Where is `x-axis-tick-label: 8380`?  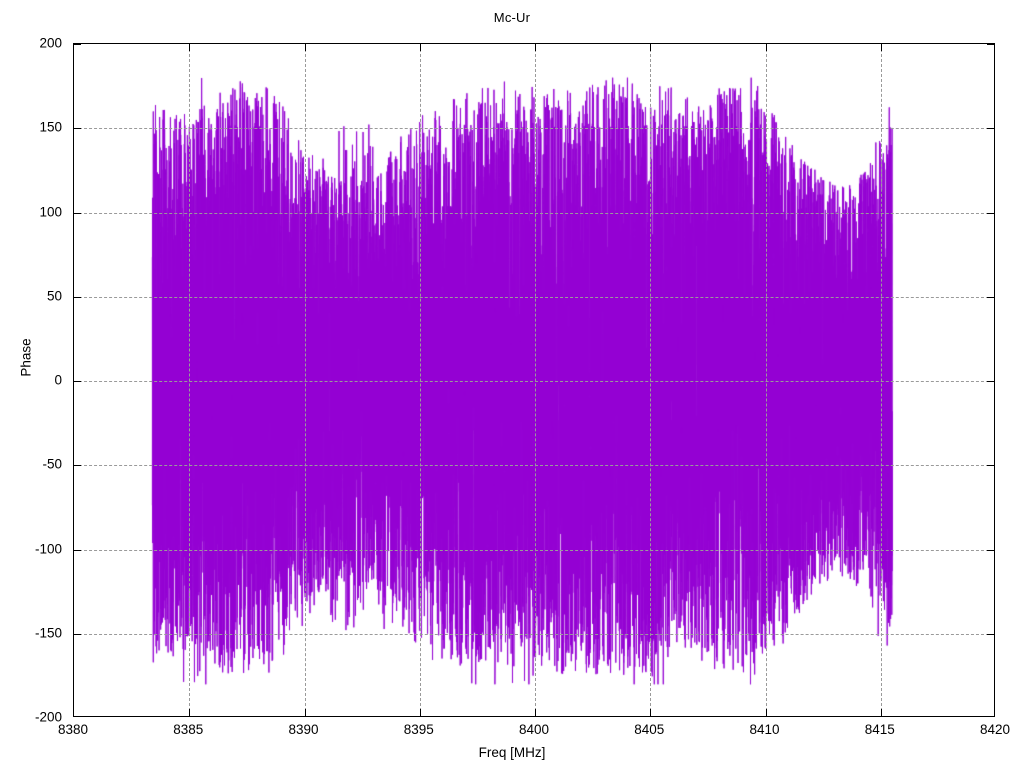
x-axis-tick-label: 8380 is located at coordinates (73, 729).